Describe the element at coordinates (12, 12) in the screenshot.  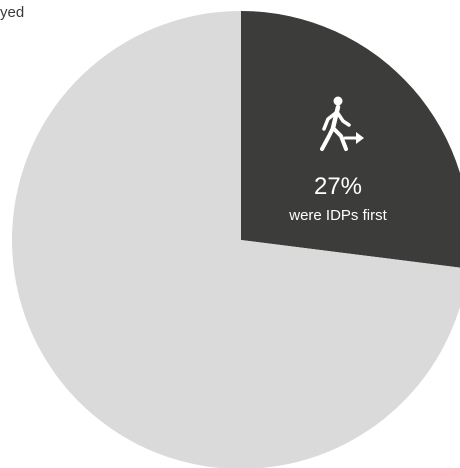
I see `header-fragment-text: yed` at that location.